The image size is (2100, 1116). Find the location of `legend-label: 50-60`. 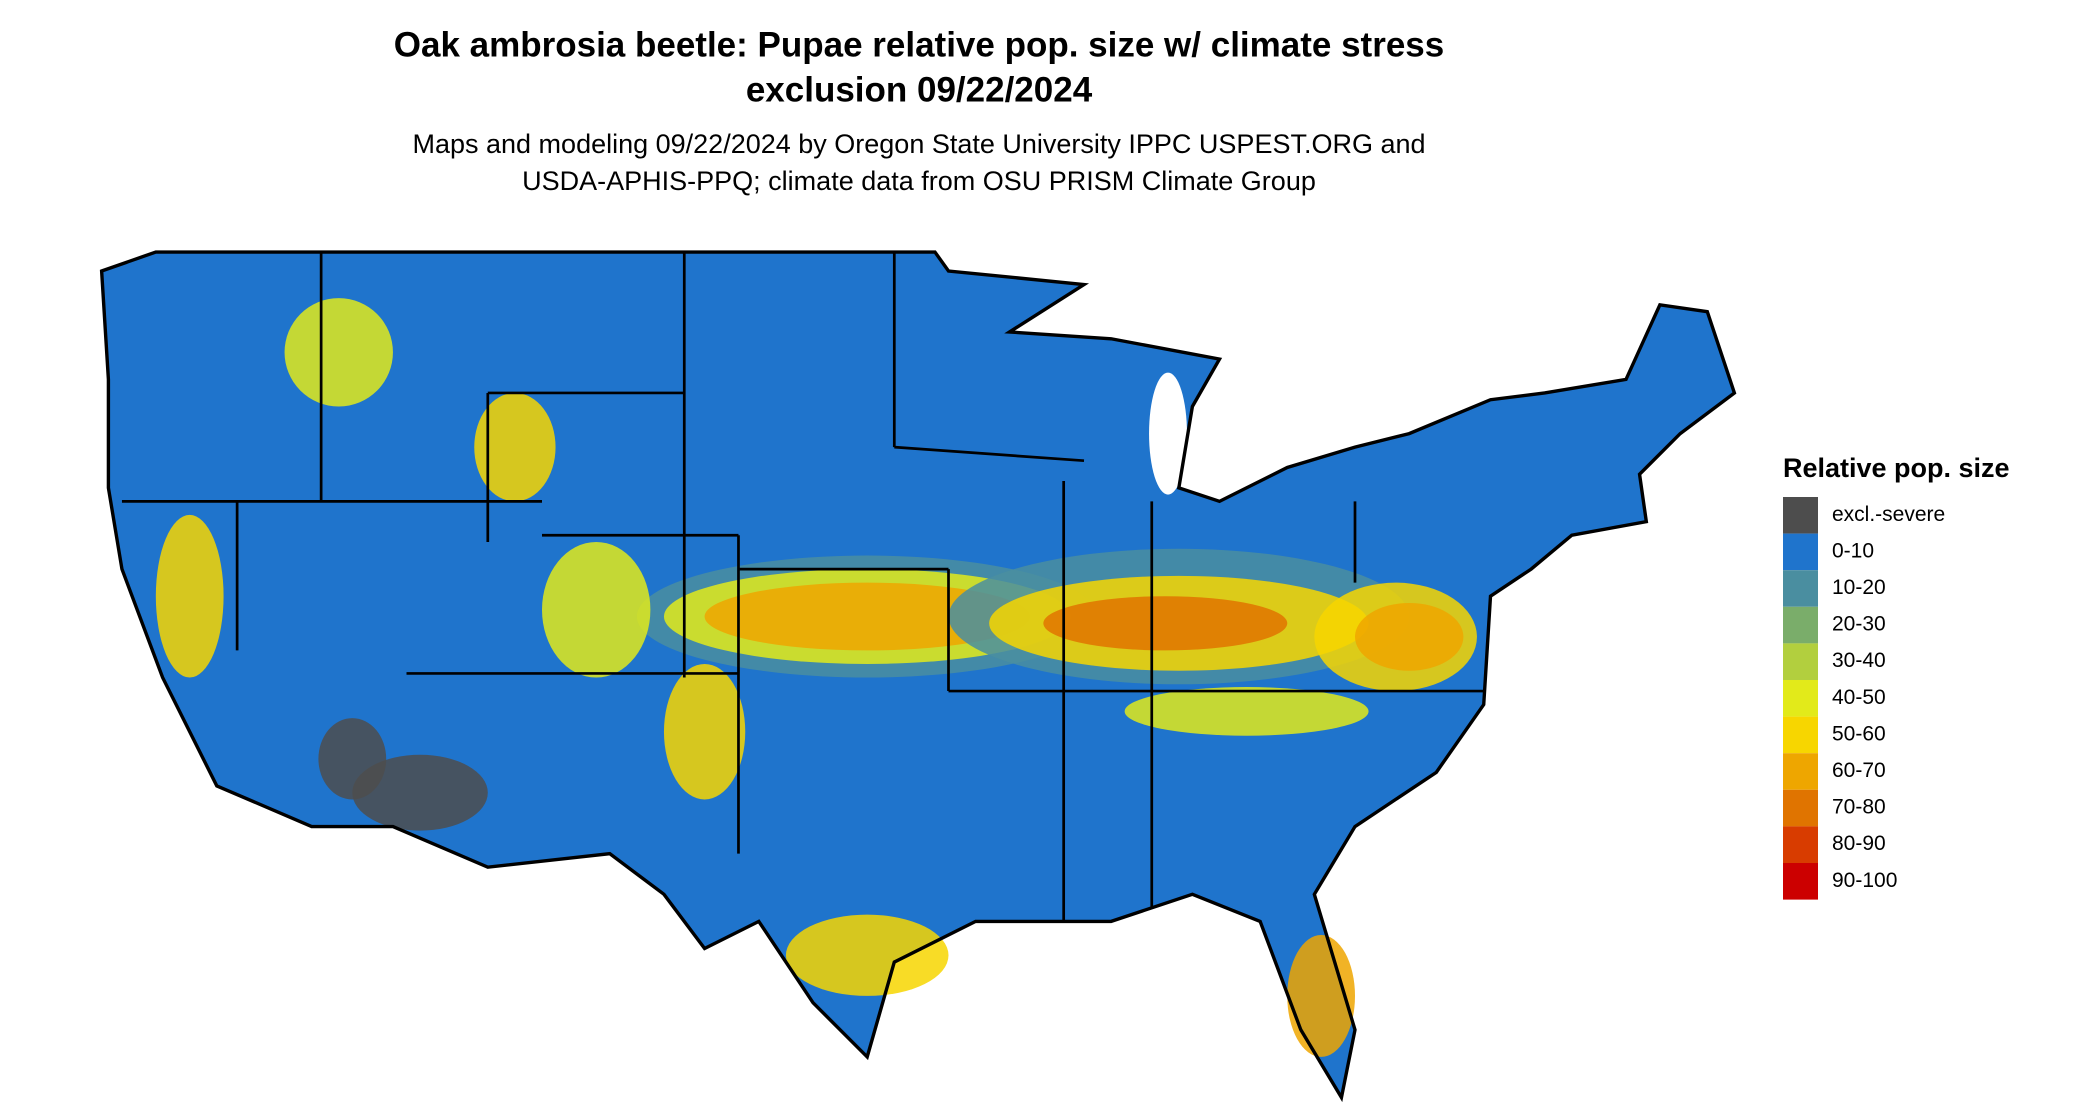

legend-label: 50-60 is located at coordinates (1859, 733).